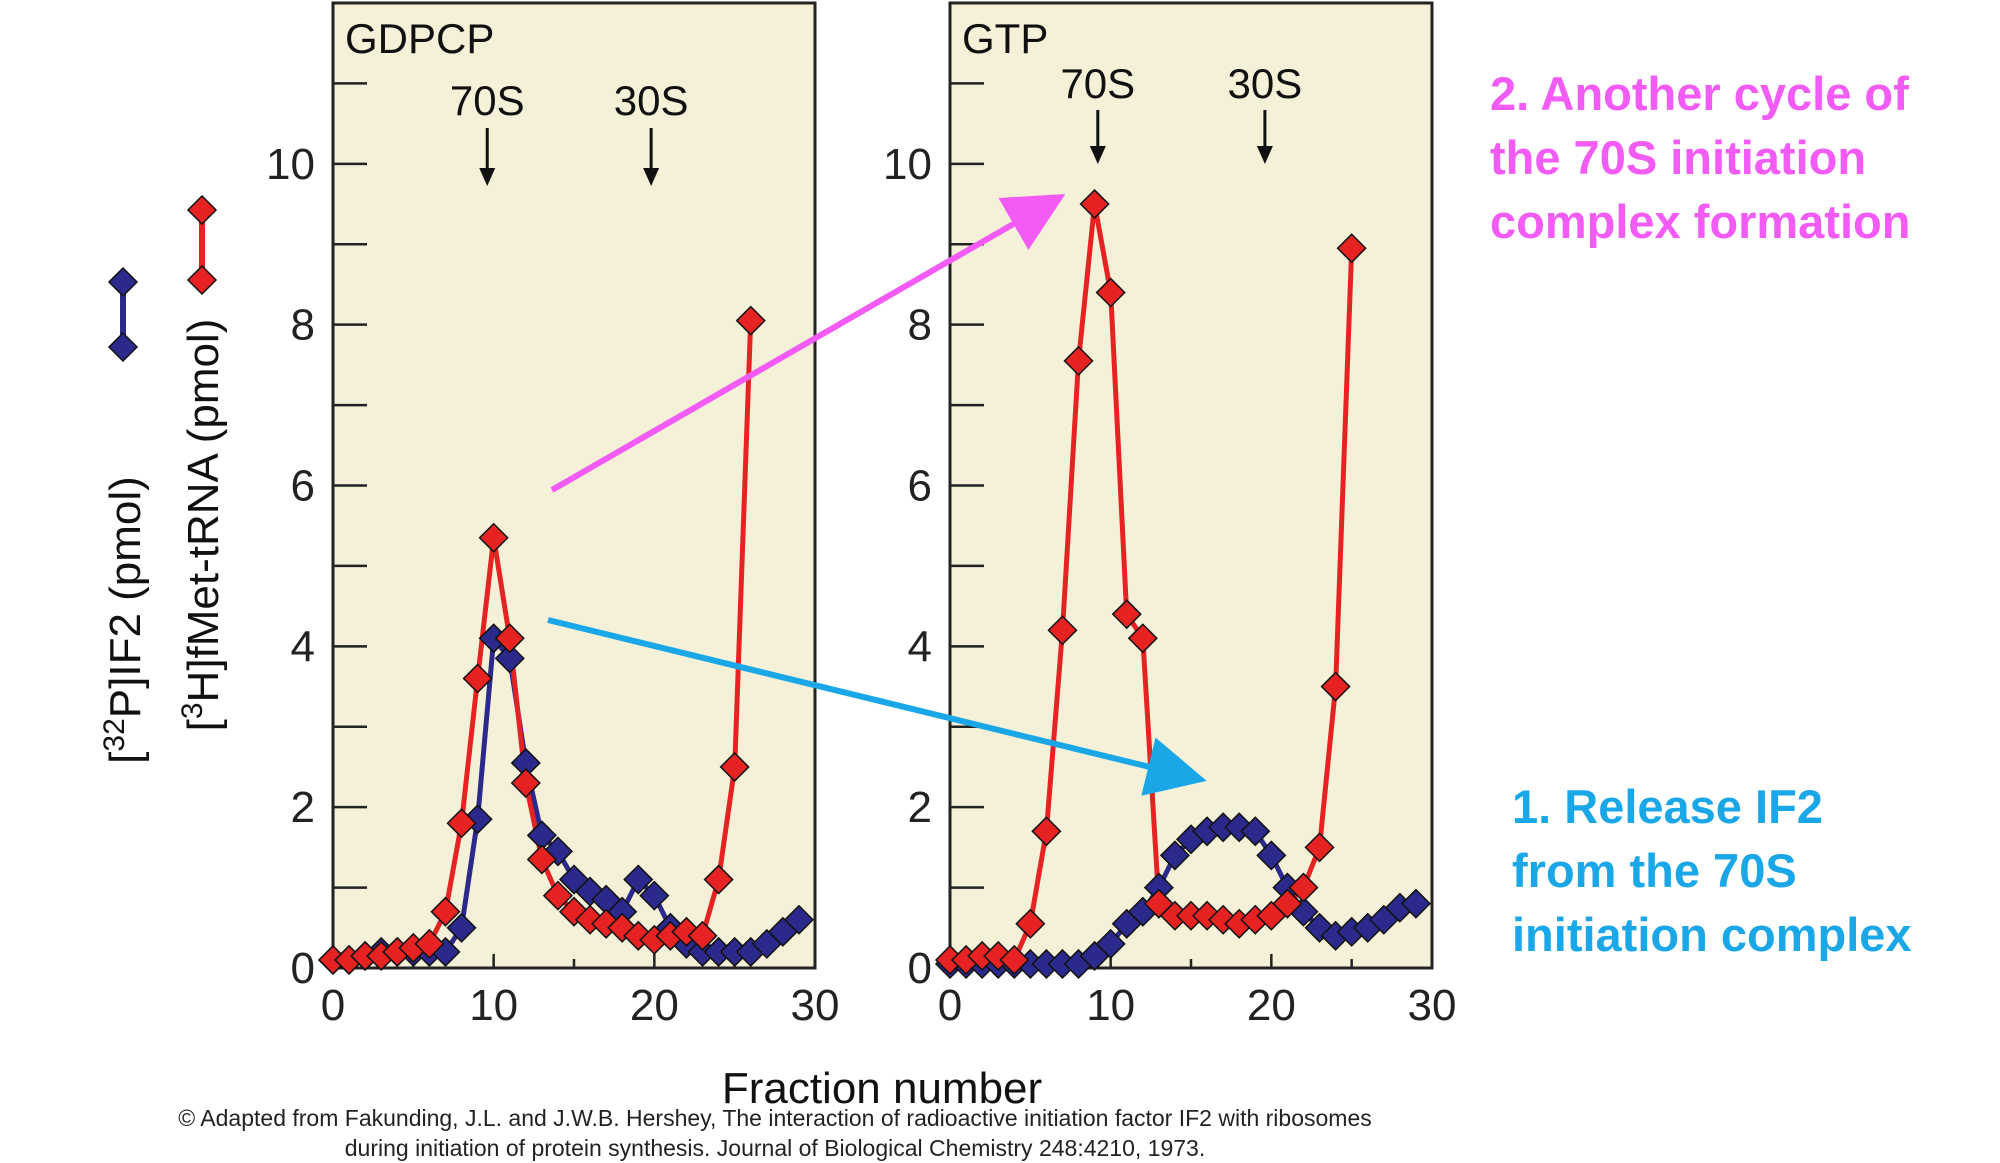  What do you see at coordinates (1699, 93) in the screenshot?
I see `annotation-line: 2. Another cycle of` at bounding box center [1699, 93].